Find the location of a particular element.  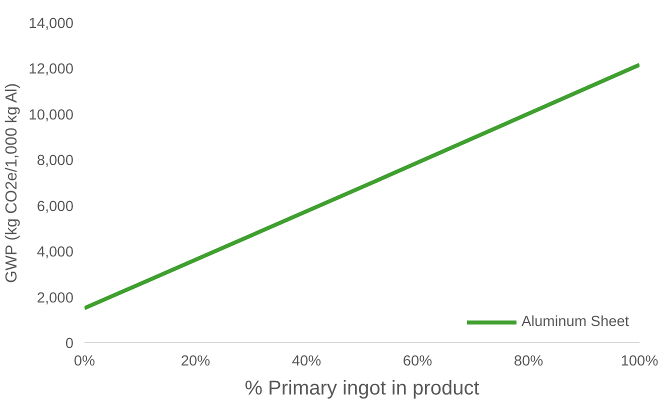

y-tick-label: 12,000 is located at coordinates (51, 70).